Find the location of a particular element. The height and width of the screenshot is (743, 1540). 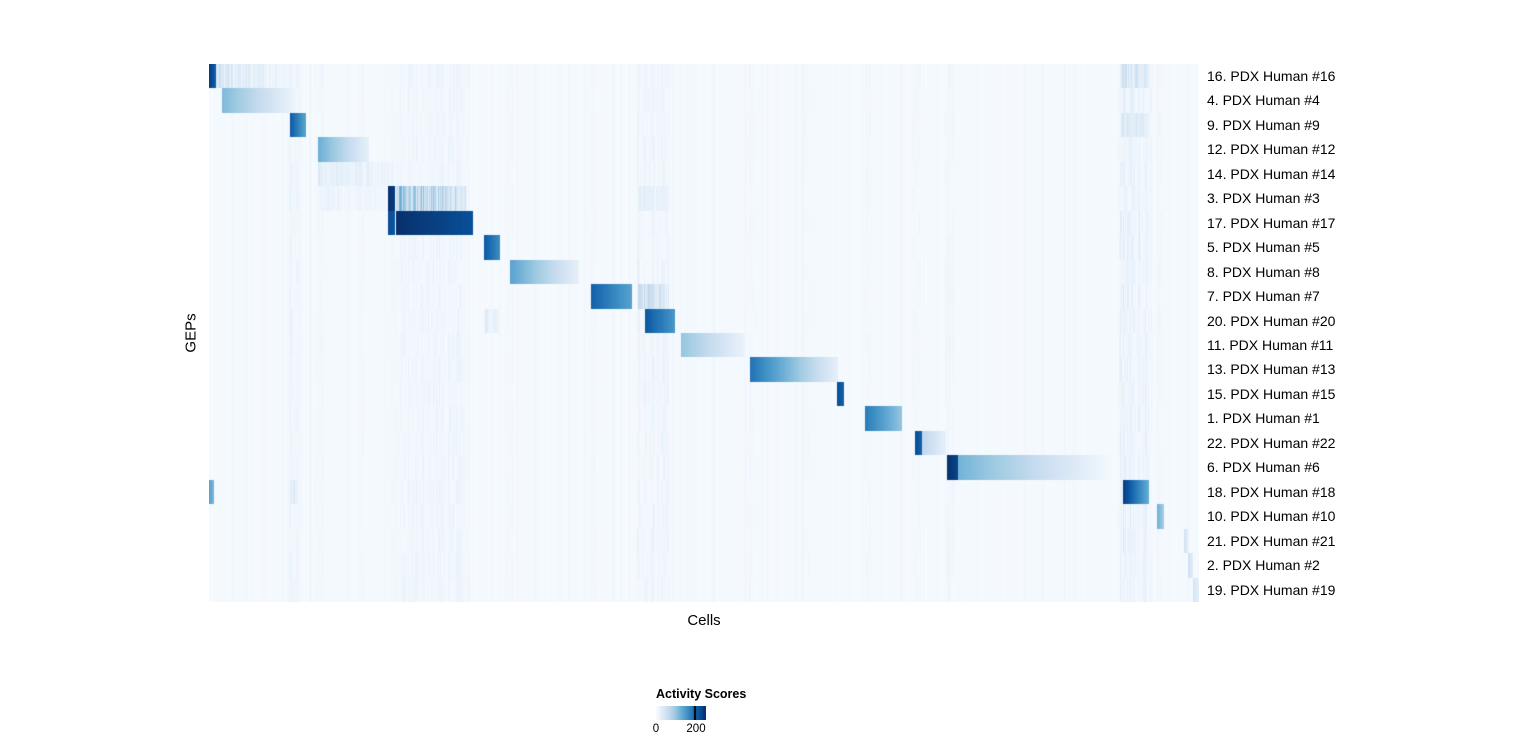

row-label: 19. PDX Human #19 is located at coordinates (1271, 589).